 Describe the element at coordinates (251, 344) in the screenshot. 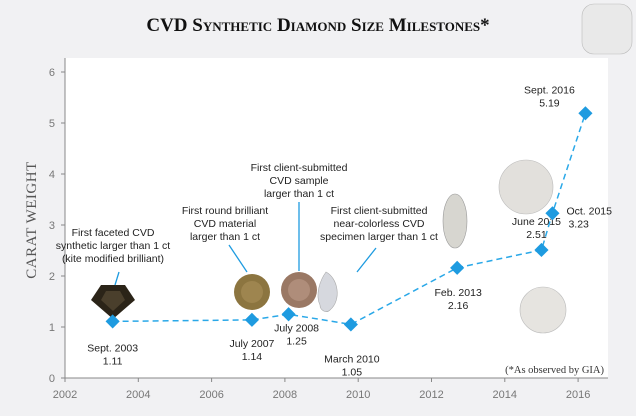

I see `data-label-date: July 2007` at that location.